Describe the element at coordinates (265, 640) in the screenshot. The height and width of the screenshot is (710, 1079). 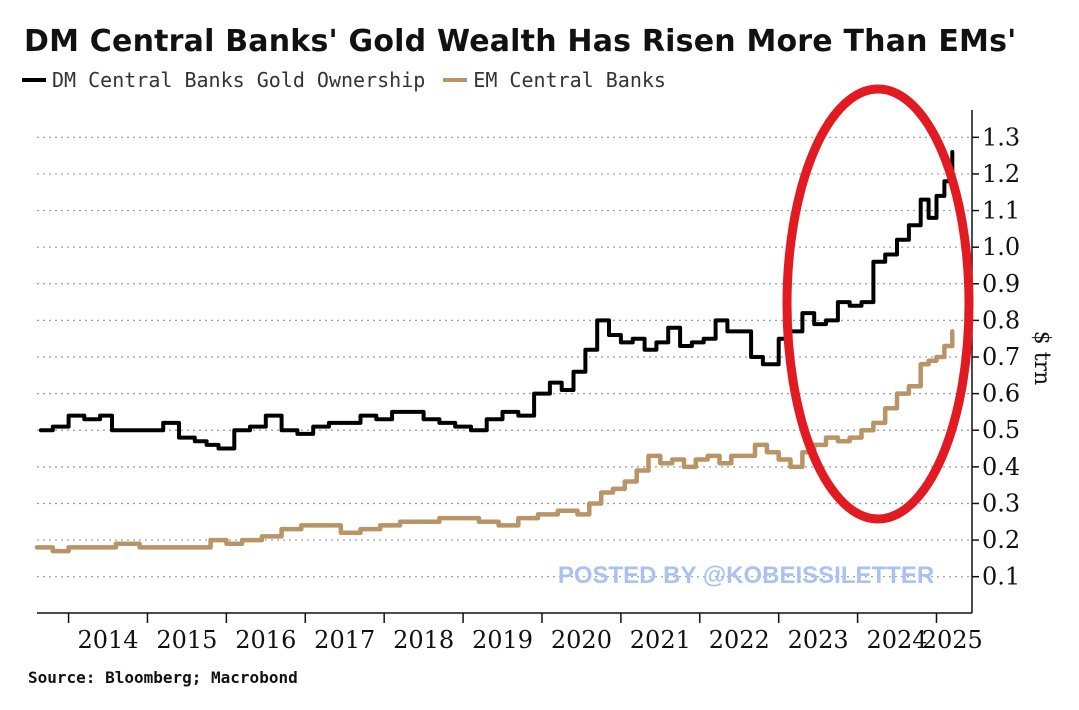
I see `x-tick-label: 2016` at that location.